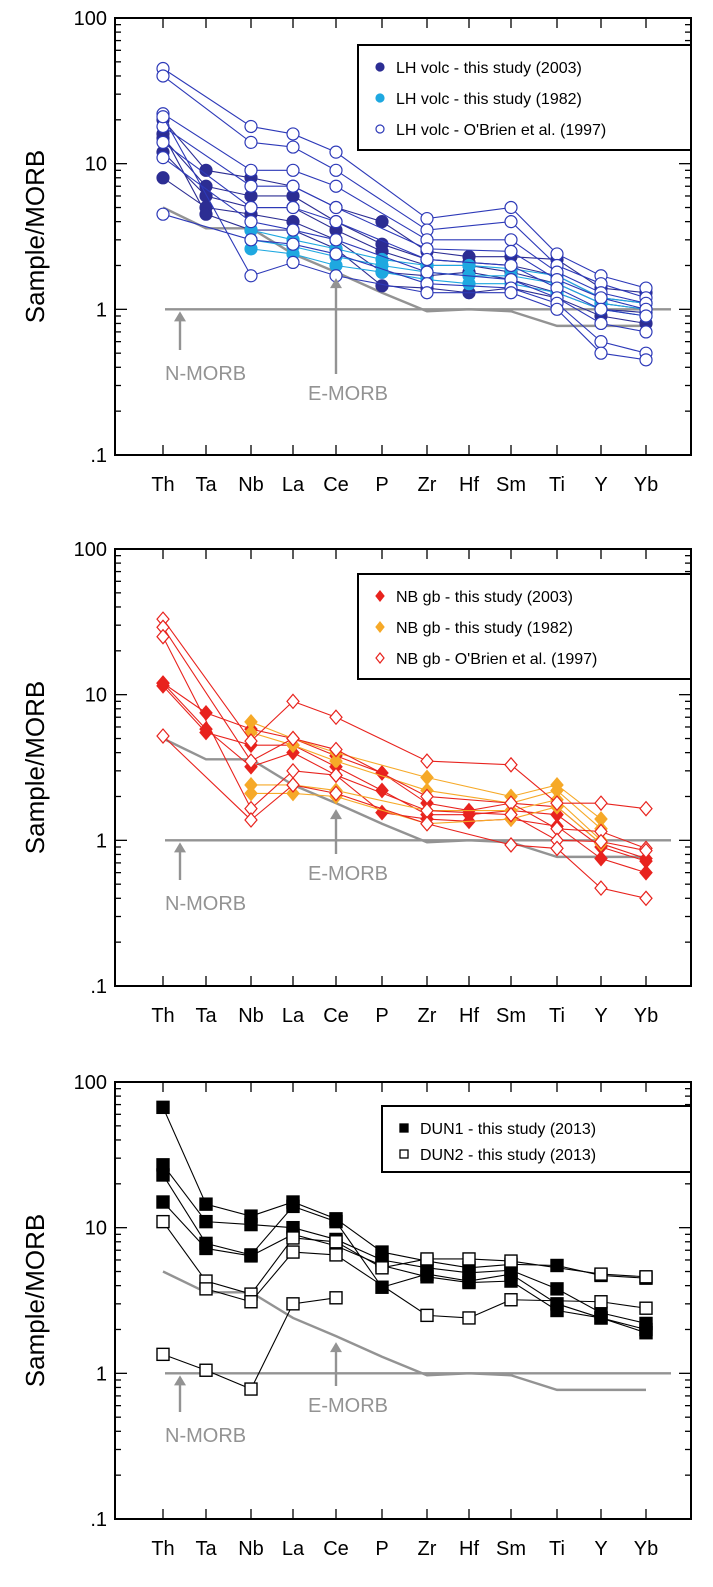 The width and height of the screenshot is (713, 1587). What do you see at coordinates (508, 1129) in the screenshot?
I see `legend-label: DUN1 - this study (2013)` at bounding box center [508, 1129].